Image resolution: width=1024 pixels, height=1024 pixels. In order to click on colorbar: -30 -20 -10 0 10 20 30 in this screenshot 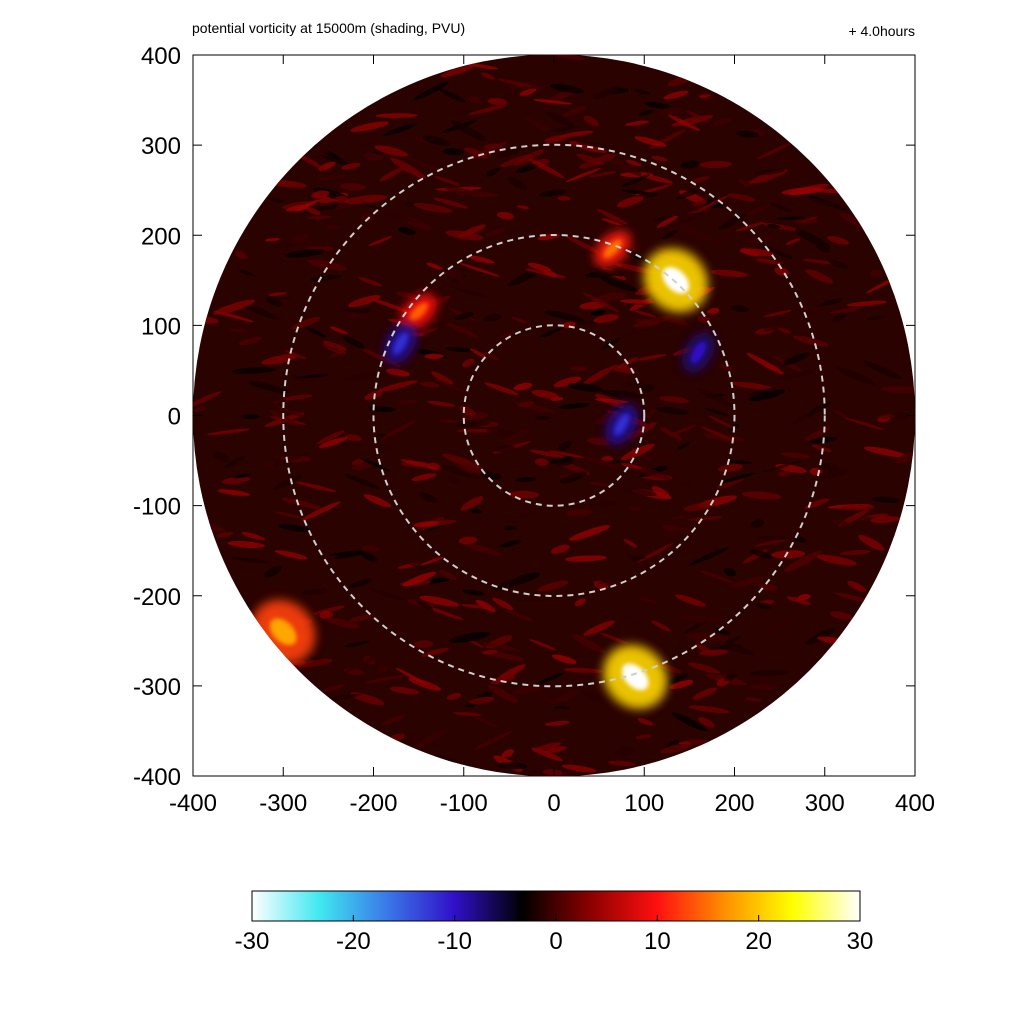, I will do `click(554, 922)`.